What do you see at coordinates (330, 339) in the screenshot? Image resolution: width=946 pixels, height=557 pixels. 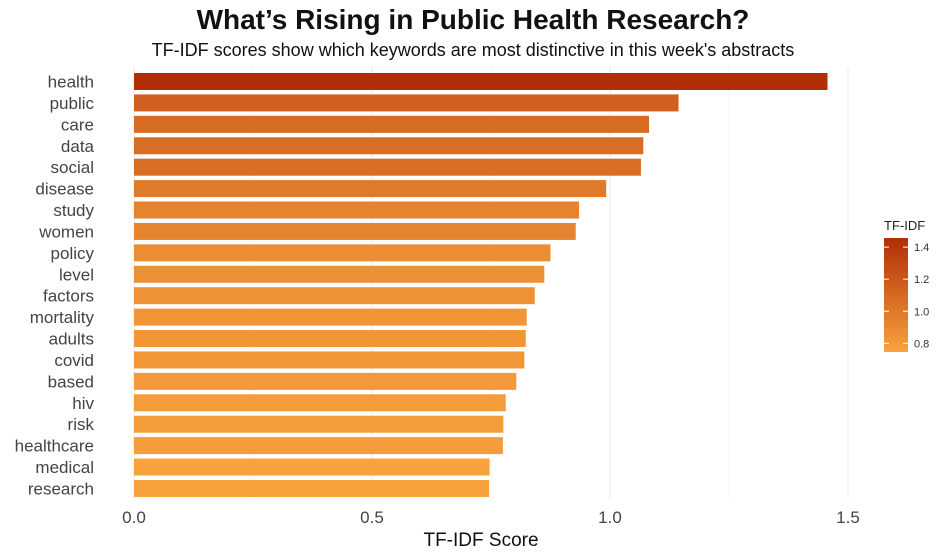 I see `bar-adults` at bounding box center [330, 339].